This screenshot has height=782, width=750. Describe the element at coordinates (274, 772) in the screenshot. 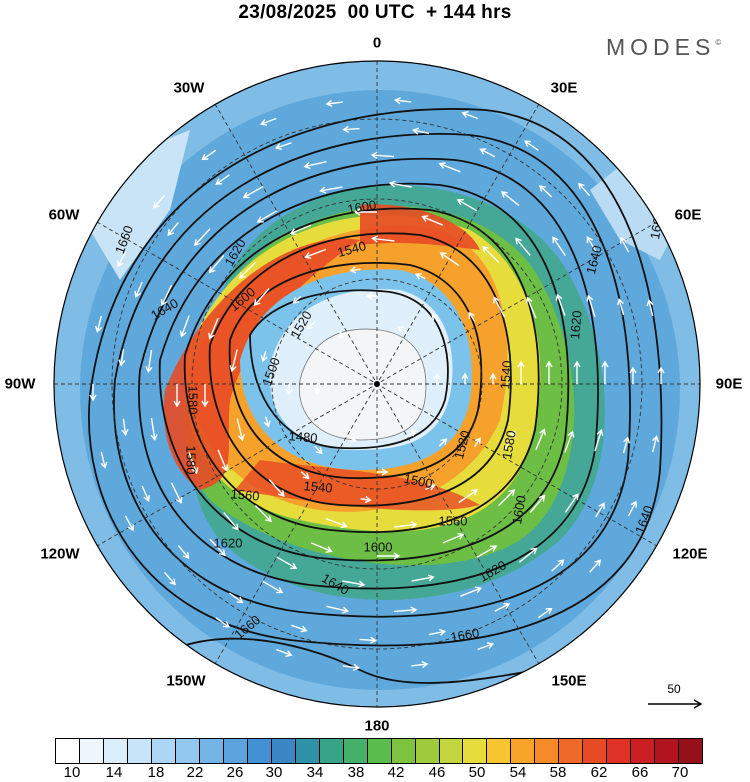

I see `colorbar-tick: 30` at that location.